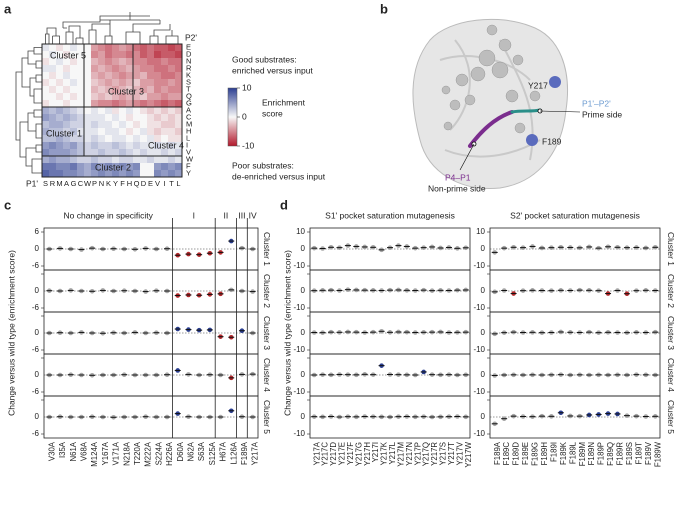  Describe the element at coordinates (189, 67) in the screenshot. I see `row-label: R` at that location.